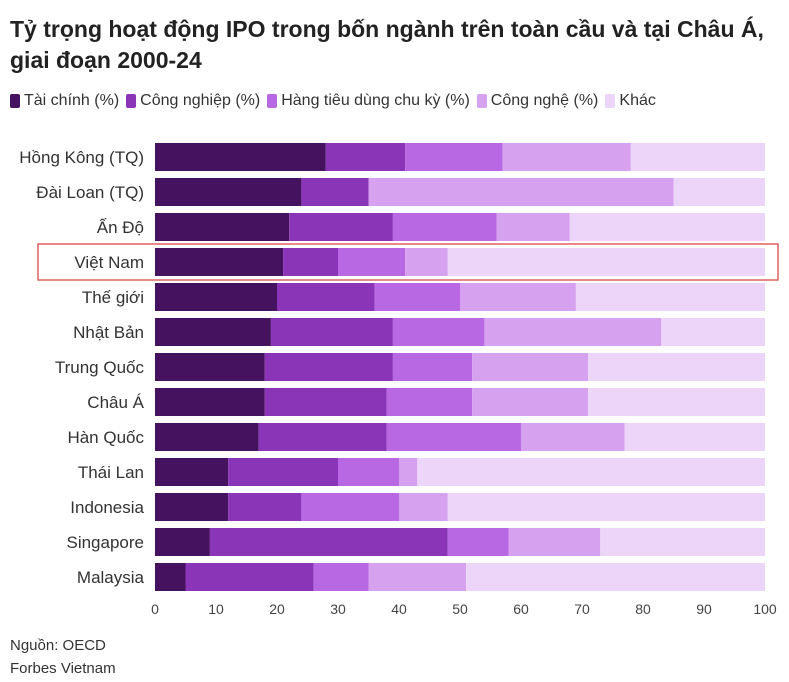  What do you see at coordinates (544, 100) in the screenshot?
I see `legend-label: Công nghệ (%)` at bounding box center [544, 100].